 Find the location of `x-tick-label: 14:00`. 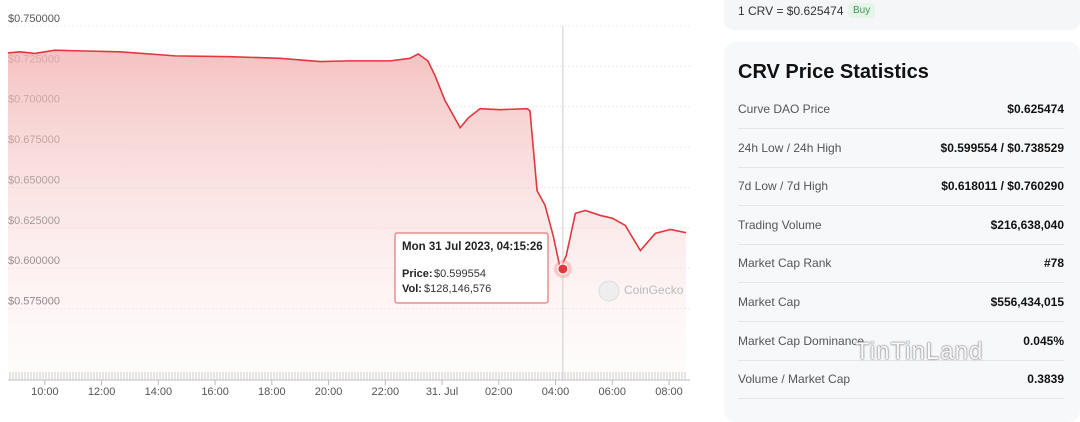

x-tick-label: 14:00 is located at coordinates (159, 392).